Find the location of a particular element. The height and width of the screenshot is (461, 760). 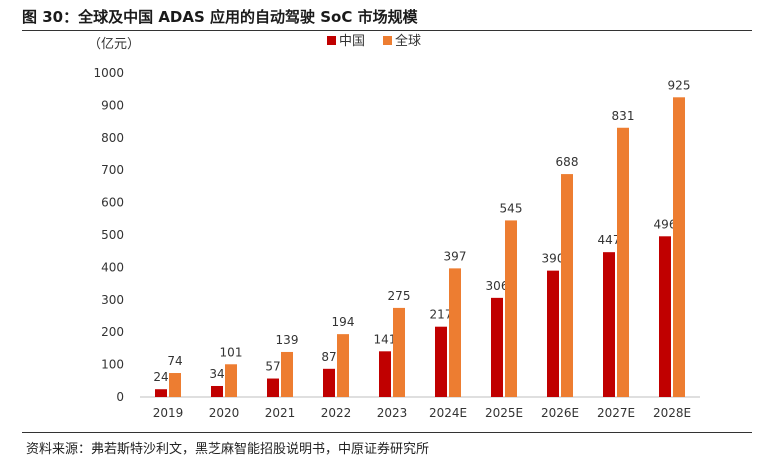

legend-label-global: 全球 is located at coordinates (408, 41).